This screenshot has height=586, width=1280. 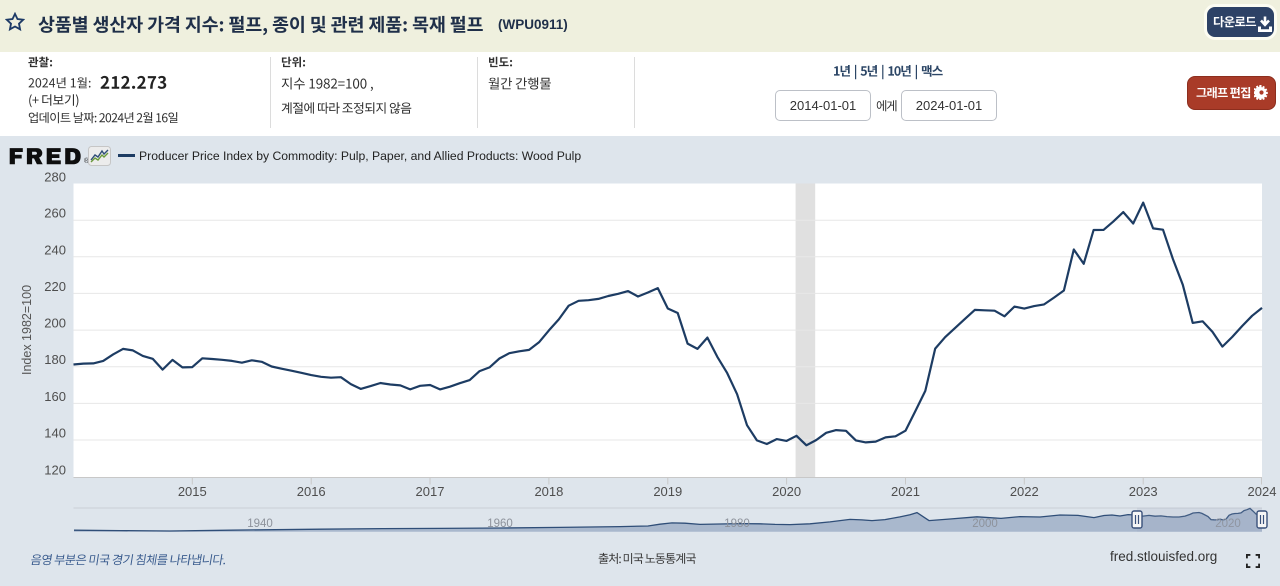 I want to click on svg-text: 140, so click(x=55, y=433).